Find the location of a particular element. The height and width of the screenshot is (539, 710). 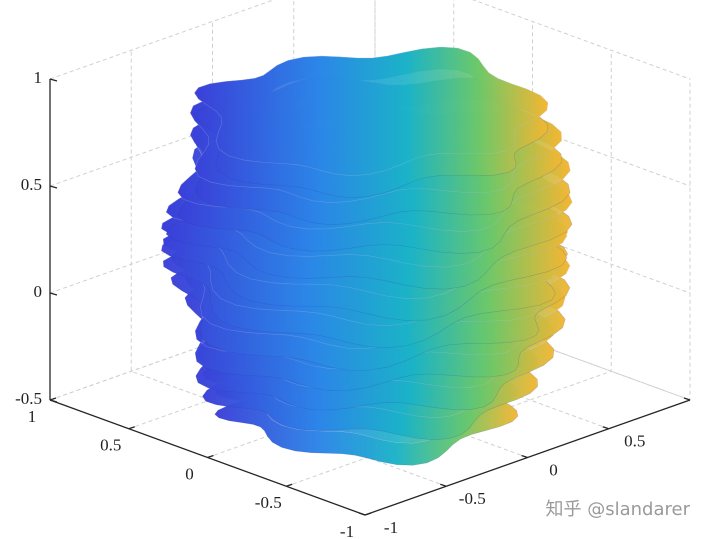

y-tick-label: -0.5 is located at coordinates (472, 498).